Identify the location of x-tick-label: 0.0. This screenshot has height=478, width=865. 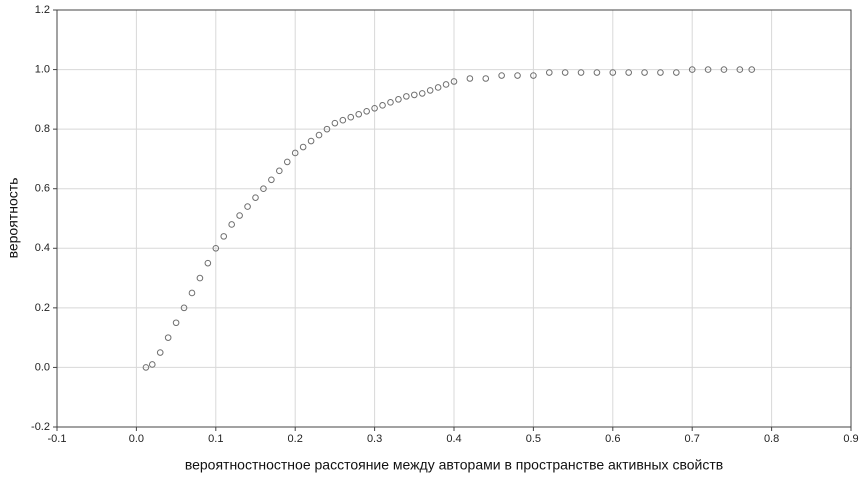
(136, 439).